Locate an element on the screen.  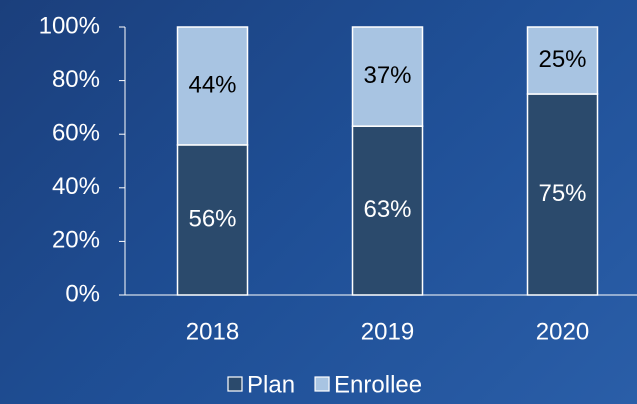
x-tick-label: 2020 is located at coordinates (562, 331).